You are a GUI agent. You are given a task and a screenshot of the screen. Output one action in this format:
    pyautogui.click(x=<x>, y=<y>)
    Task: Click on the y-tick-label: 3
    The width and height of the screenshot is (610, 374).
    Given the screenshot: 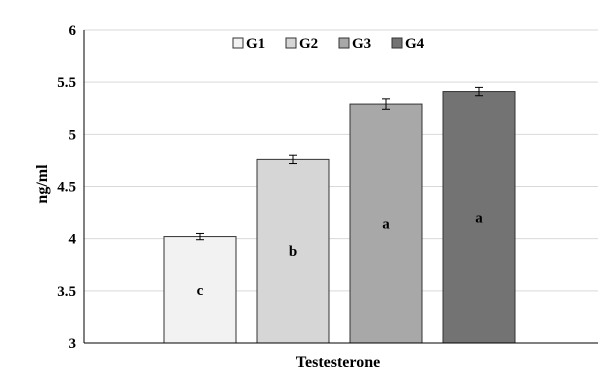 What is the action you would take?
    pyautogui.click(x=73, y=344)
    